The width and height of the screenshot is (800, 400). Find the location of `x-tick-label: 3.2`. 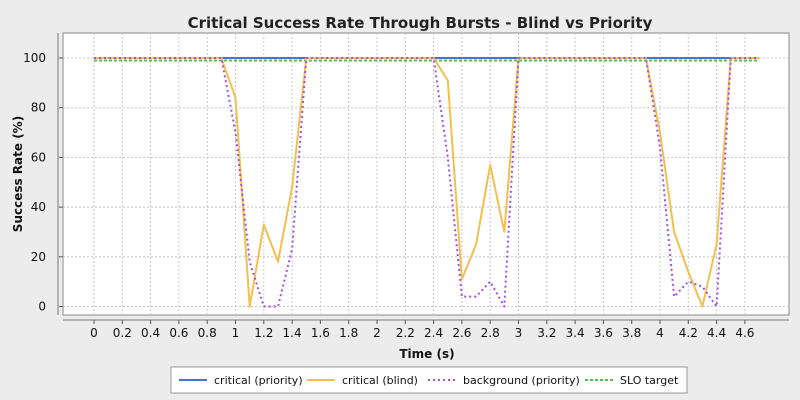

x-tick-label: 3.2 is located at coordinates (546, 333).